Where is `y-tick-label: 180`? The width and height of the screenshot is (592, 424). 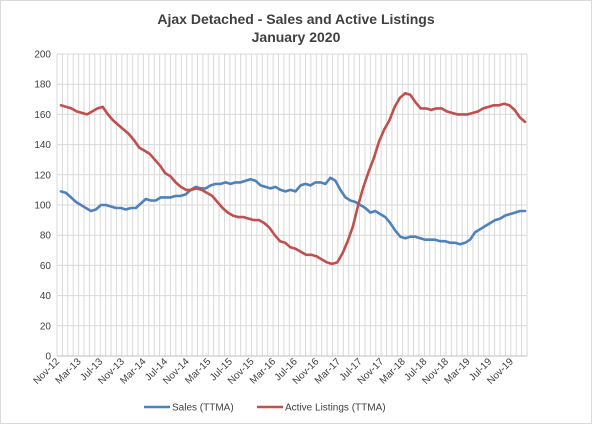 y-tick-label: 180 is located at coordinates (42, 85).